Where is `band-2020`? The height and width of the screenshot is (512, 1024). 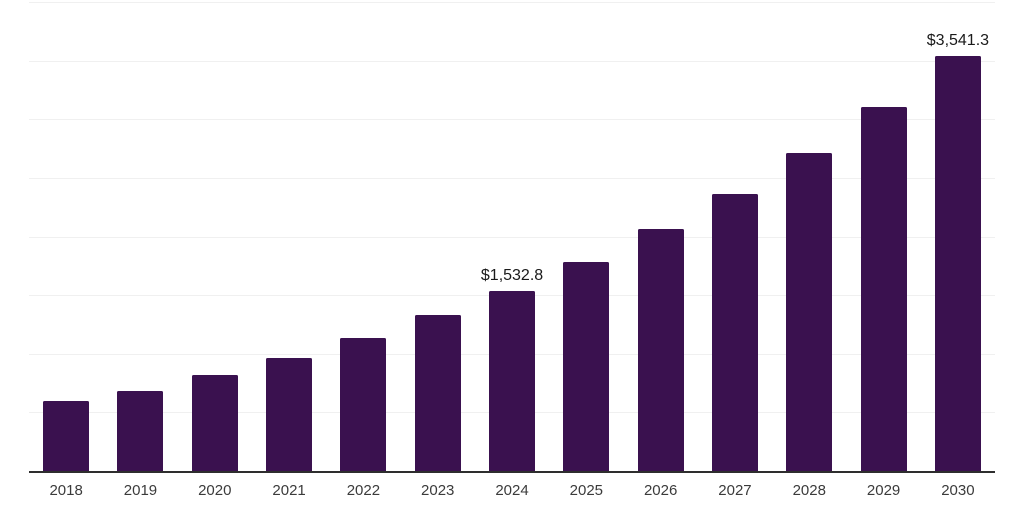 band-2020 is located at coordinates (215, 236).